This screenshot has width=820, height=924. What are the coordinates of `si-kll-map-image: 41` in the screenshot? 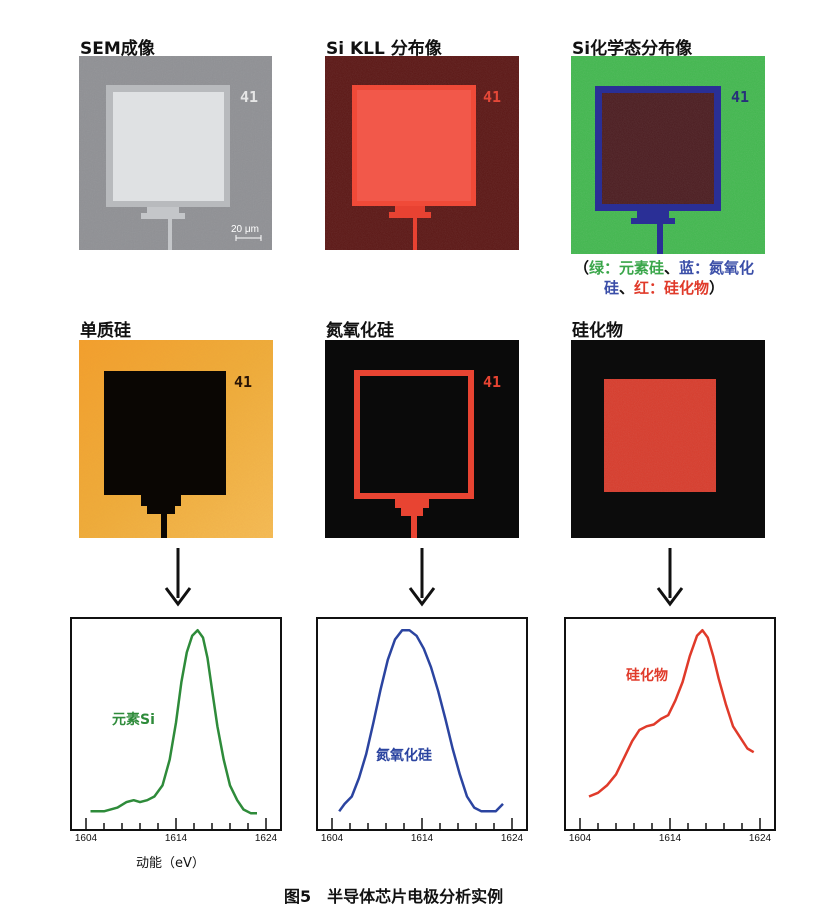 It's located at (422, 153).